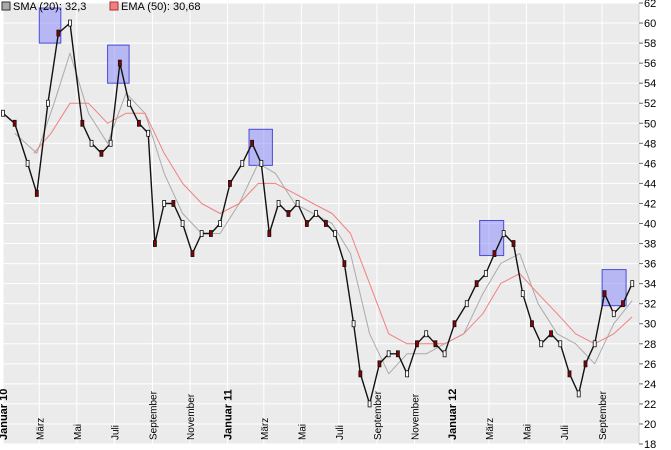 This screenshot has height=450, width=671. I want to click on legend: SMA (20): 32,3 EMA (50): 30,68, so click(101, 7).